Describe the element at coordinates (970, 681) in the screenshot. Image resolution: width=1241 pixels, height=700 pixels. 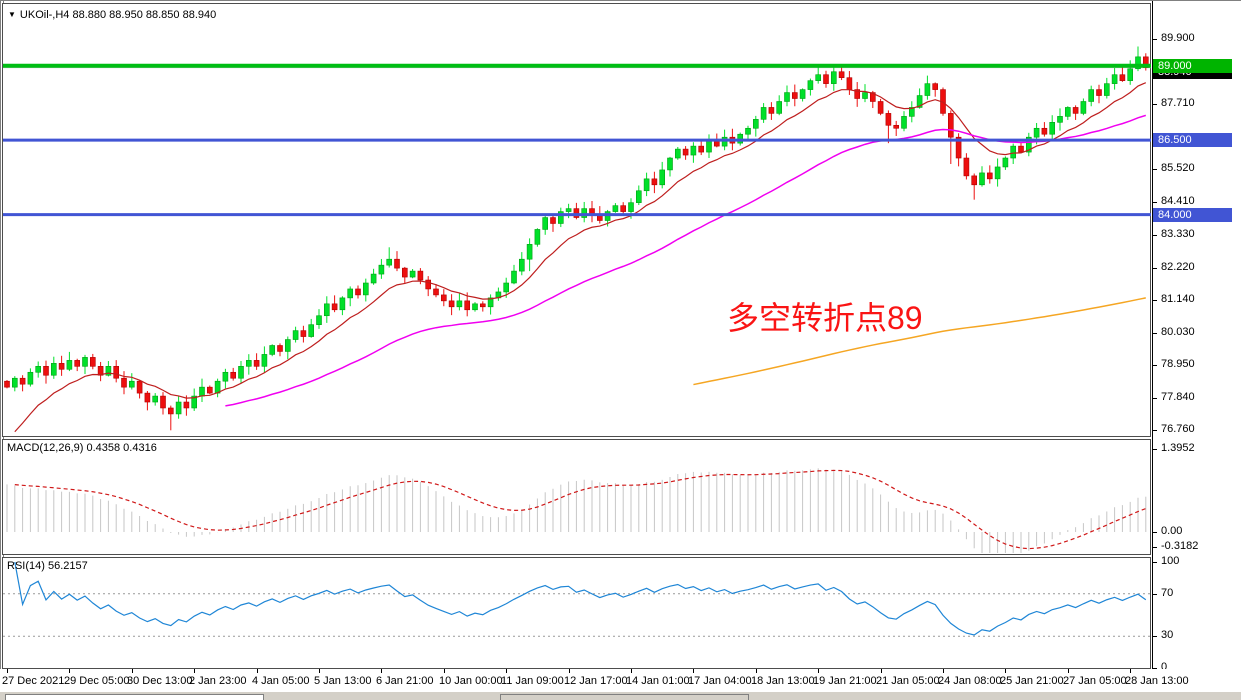
I see `time-axis-label: 24 Jan 08:00` at that location.